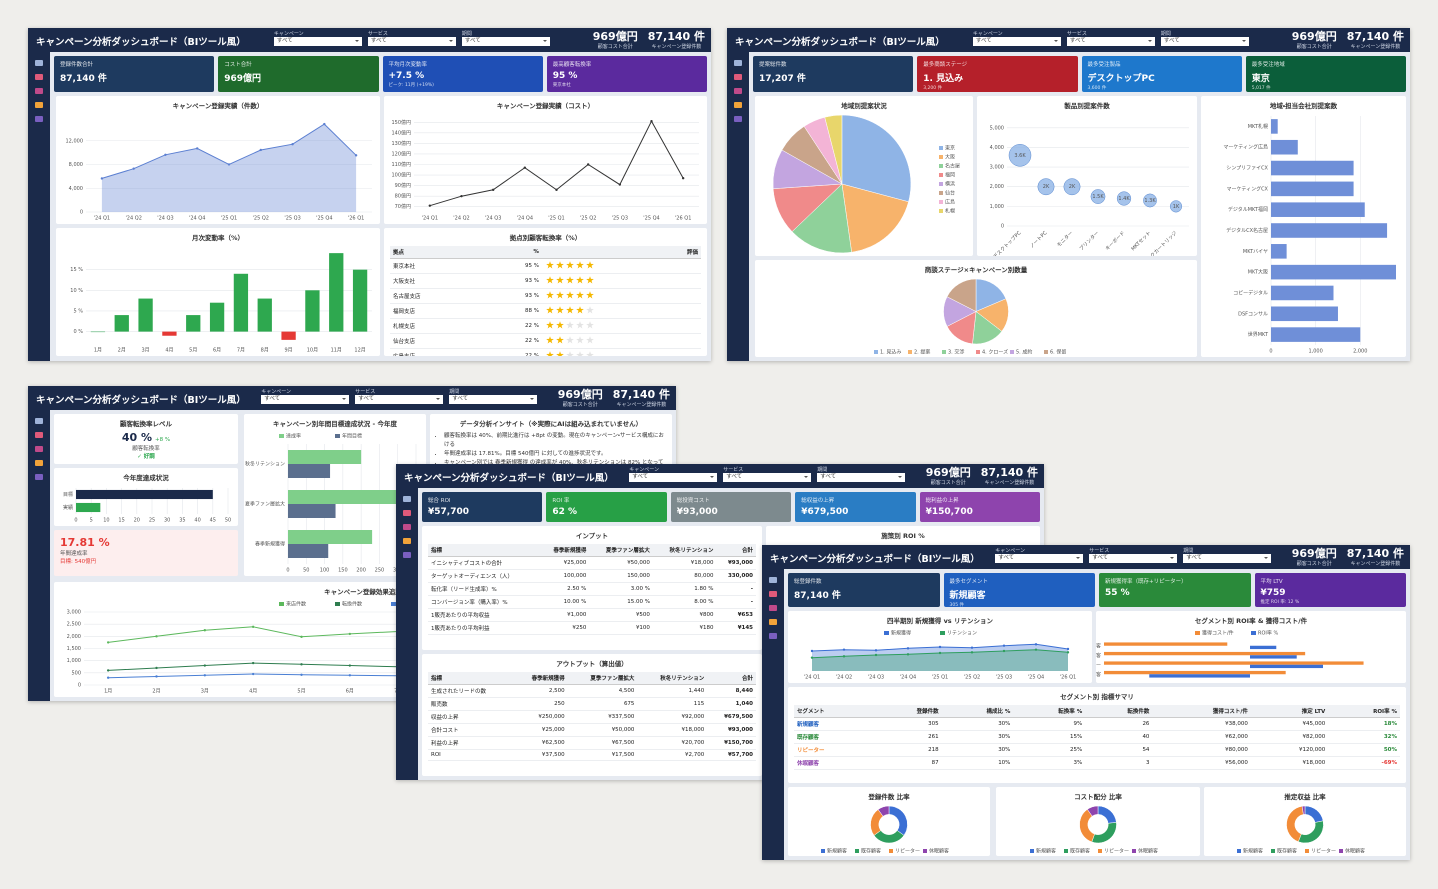 This screenshot has height=889, width=1438. Describe the element at coordinates (1280, 602) in the screenshot. I see `kpi-sub: 推定 ROI 率: 12 %` at that location.